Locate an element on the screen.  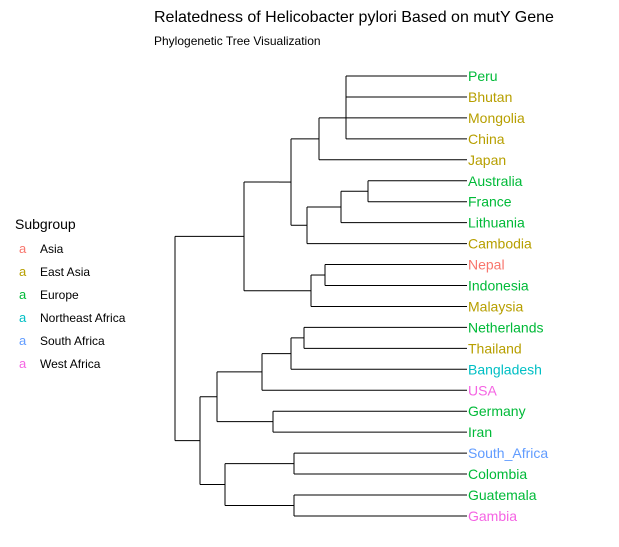
tip-label: Indonesia is located at coordinates (498, 286).